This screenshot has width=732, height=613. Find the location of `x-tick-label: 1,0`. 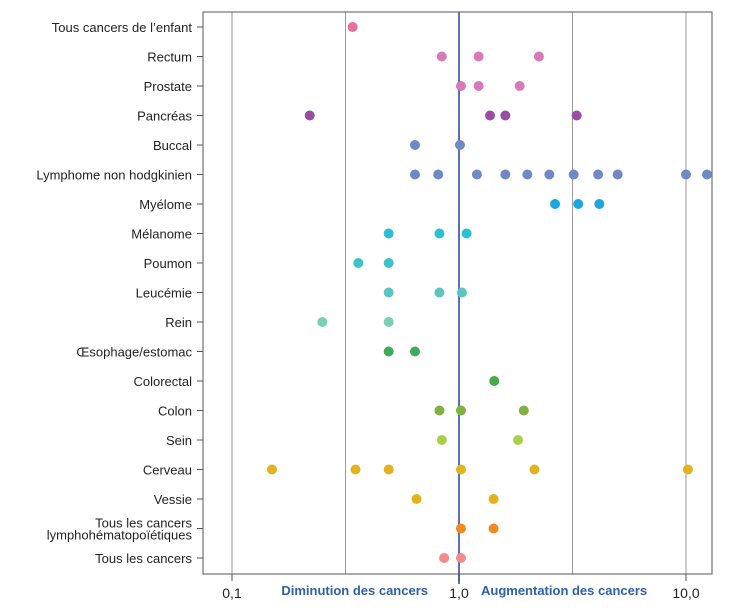

x-tick-label: 1,0 is located at coordinates (459, 593).